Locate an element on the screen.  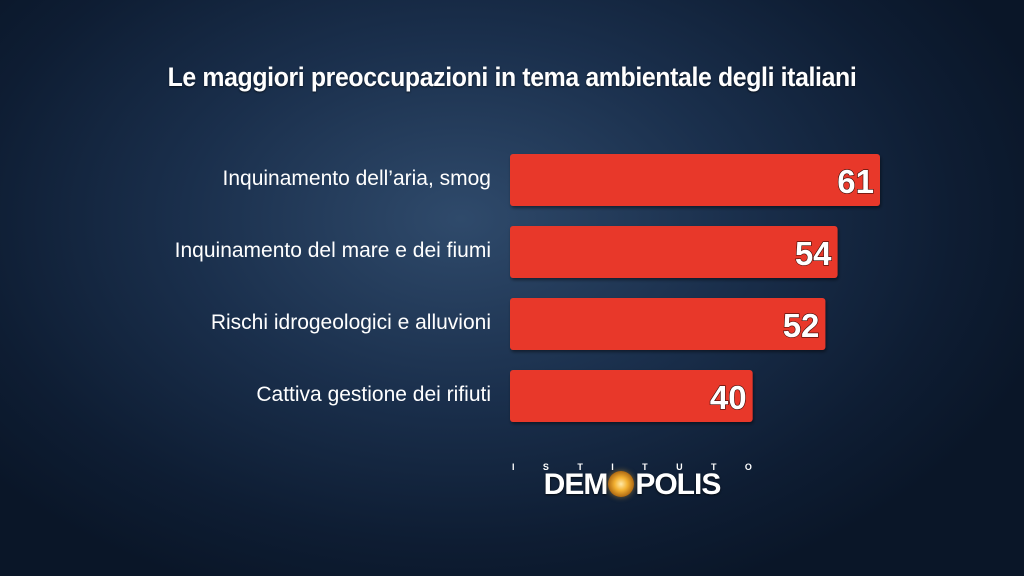
value-label: 54 is located at coordinates (813, 253).